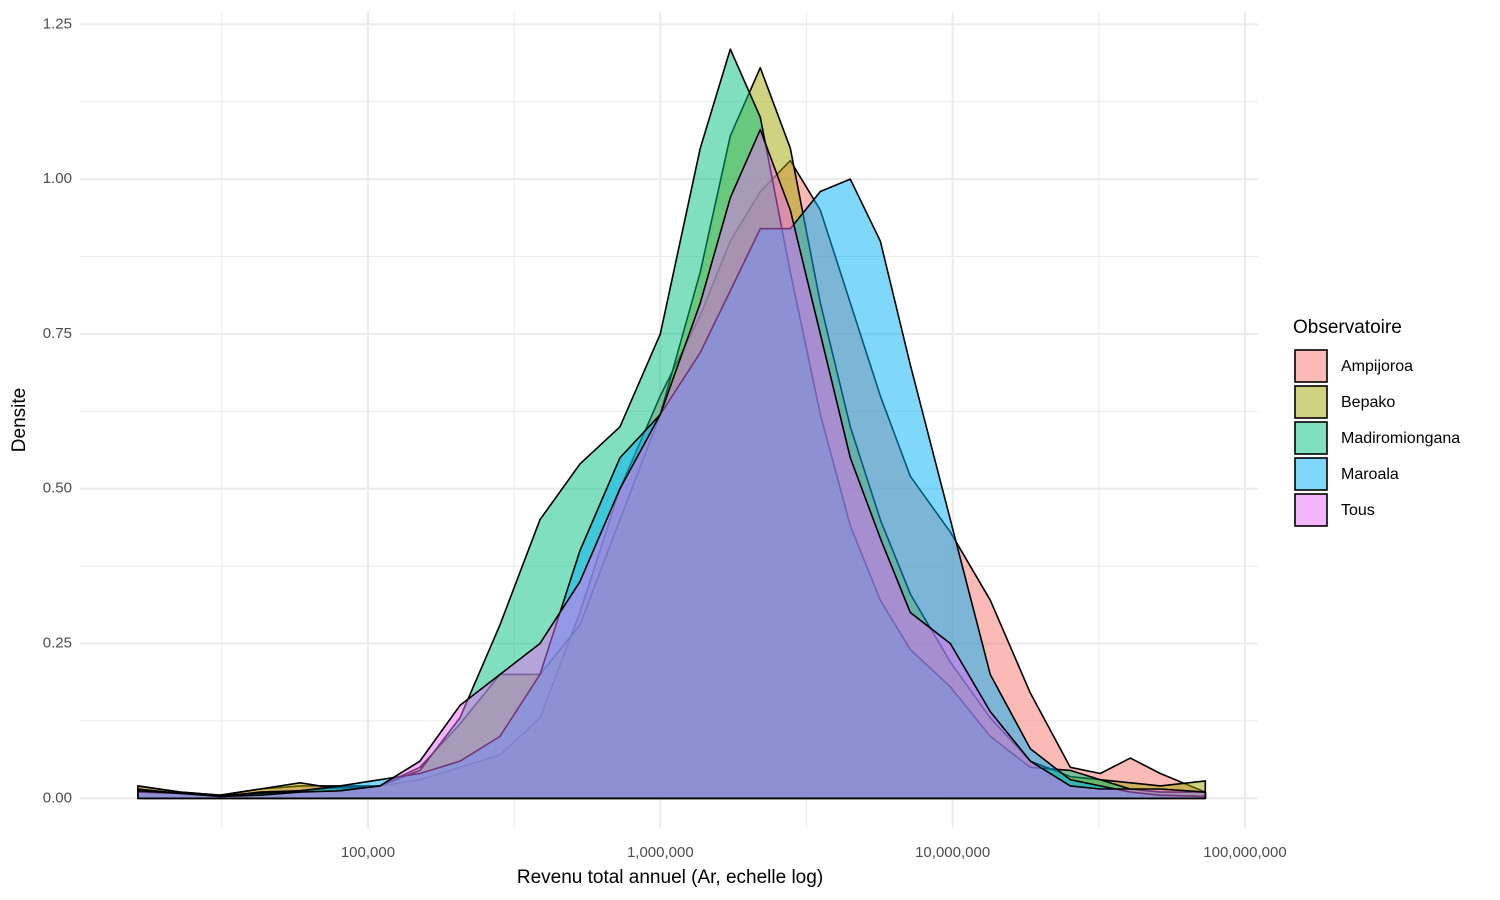 This screenshot has width=1500, height=900. Describe the element at coordinates (57, 642) in the screenshot. I see `y-tick-label: 0.25` at that location.